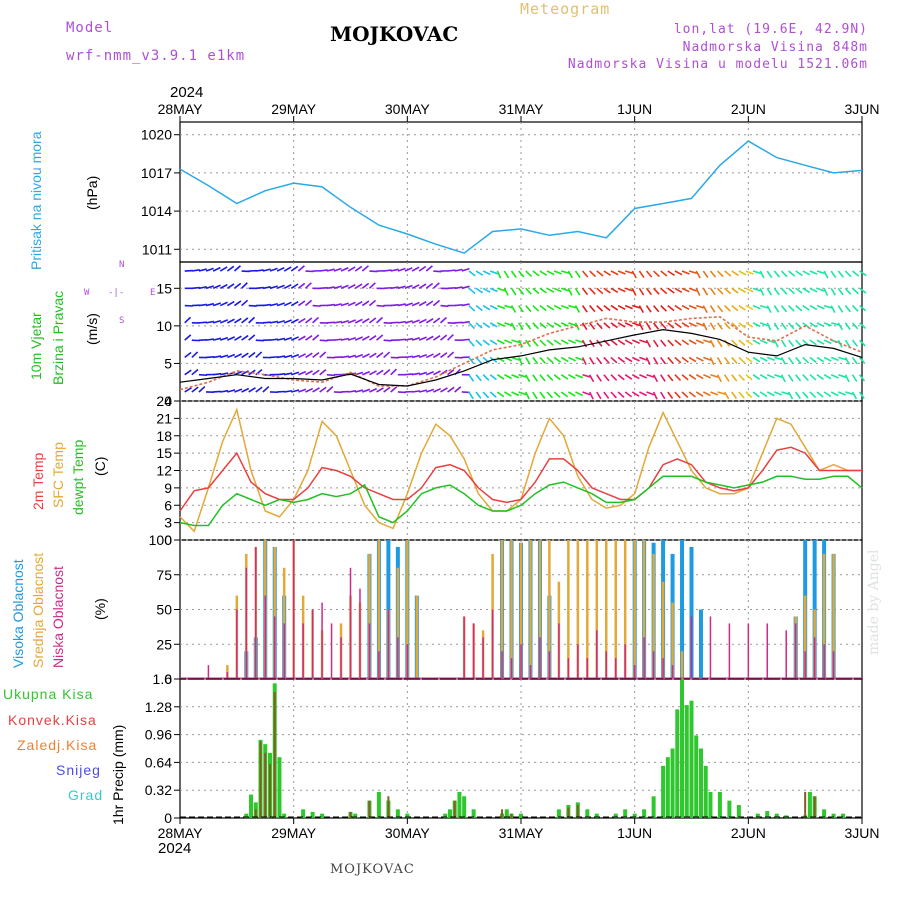  Describe the element at coordinates (260, 779) in the screenshot. I see `rain-conv-bar` at that location.